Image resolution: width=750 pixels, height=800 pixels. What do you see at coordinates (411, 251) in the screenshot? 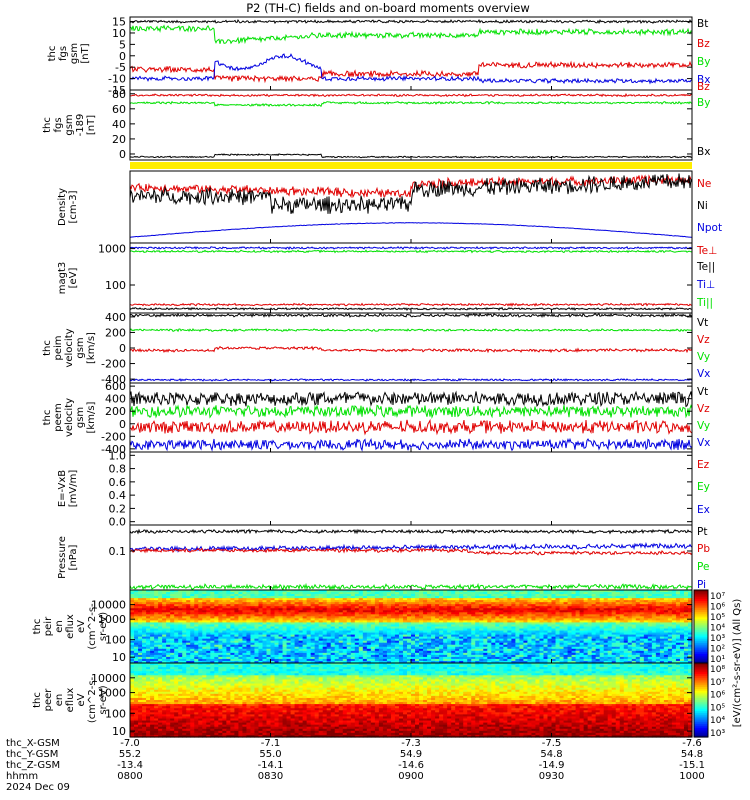
I see `series-line-ti-par` at bounding box center [411, 251].